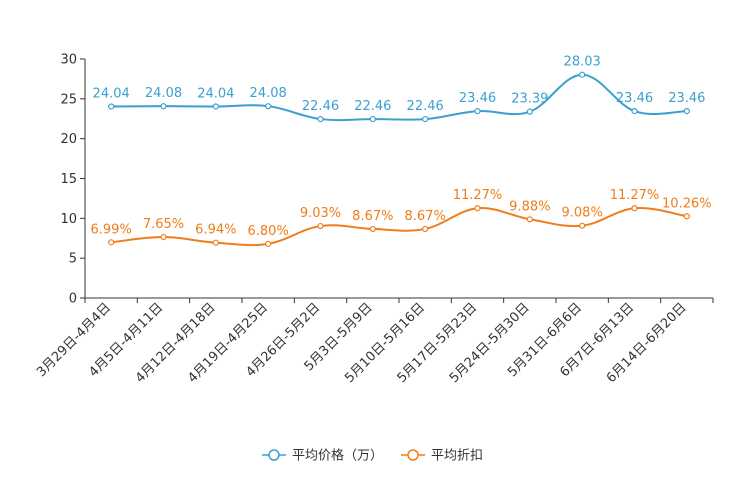 The image size is (744, 496). What do you see at coordinates (529, 206) in the screenshot?
I see `data-label: 9.88%` at bounding box center [529, 206].